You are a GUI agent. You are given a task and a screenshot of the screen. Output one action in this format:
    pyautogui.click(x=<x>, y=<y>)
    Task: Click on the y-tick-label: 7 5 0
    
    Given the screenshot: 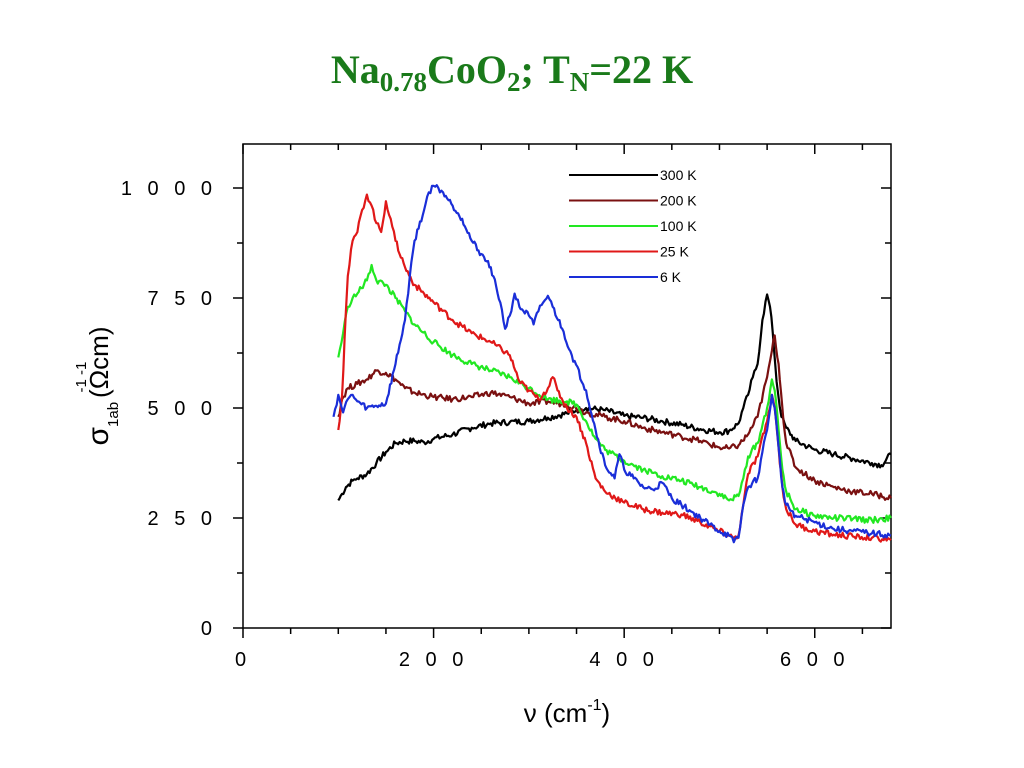 What is the action you would take?
    pyautogui.click(x=182, y=299)
    